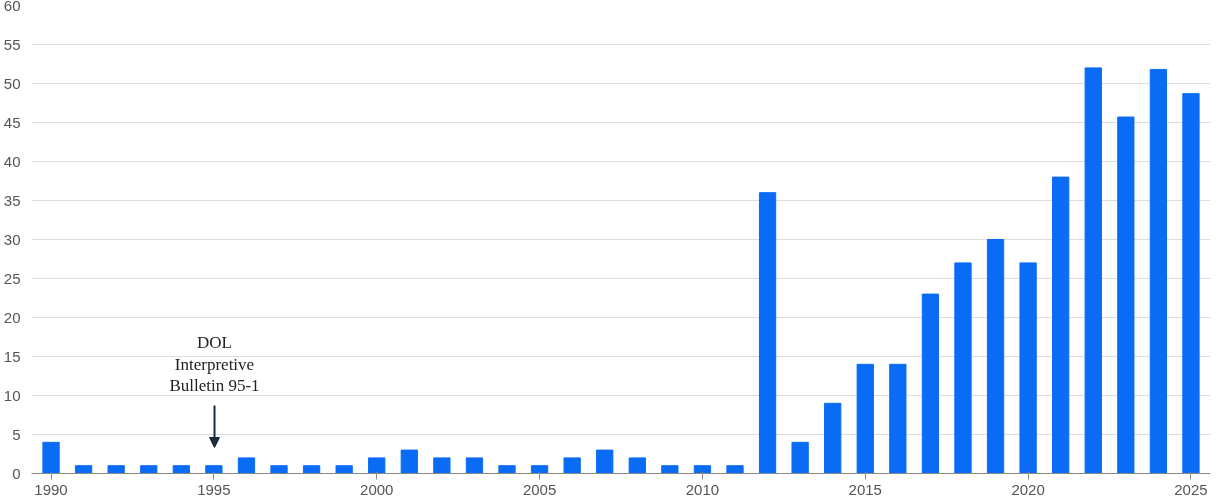  What do you see at coordinates (12, 239) in the screenshot?
I see `y-tick-label: 30` at bounding box center [12, 239].